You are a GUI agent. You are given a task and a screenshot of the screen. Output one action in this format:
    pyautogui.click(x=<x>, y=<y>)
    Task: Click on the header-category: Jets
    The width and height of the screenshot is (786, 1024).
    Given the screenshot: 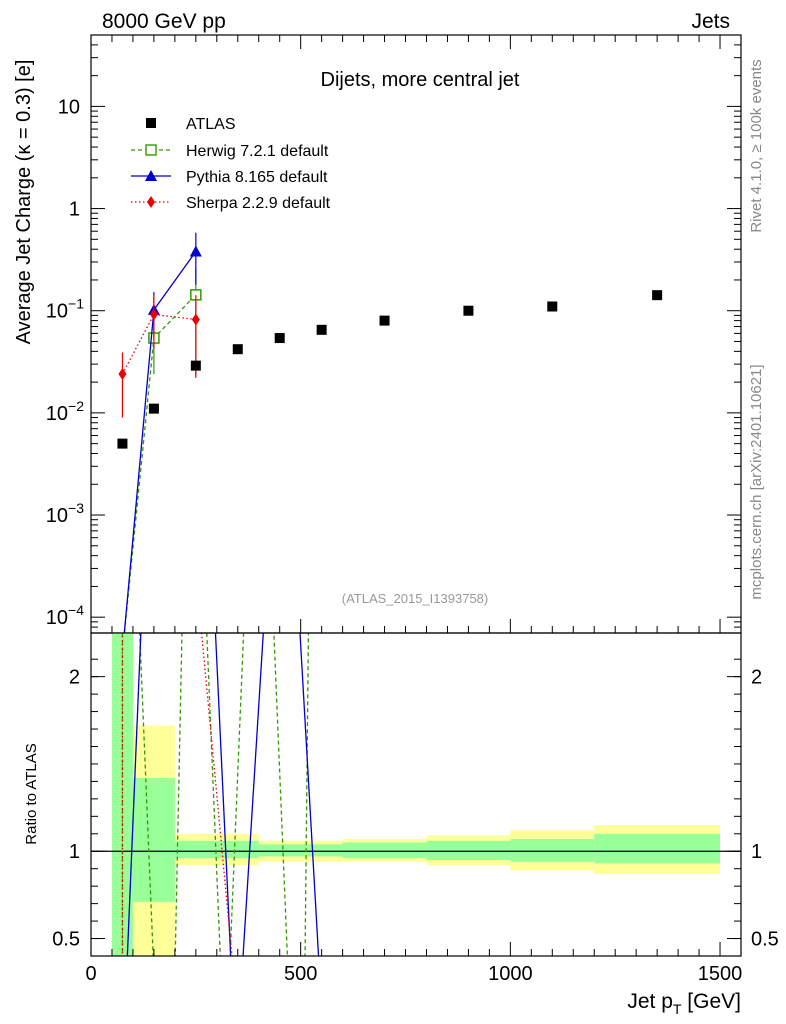 What is the action you would take?
    pyautogui.click(x=710, y=21)
    